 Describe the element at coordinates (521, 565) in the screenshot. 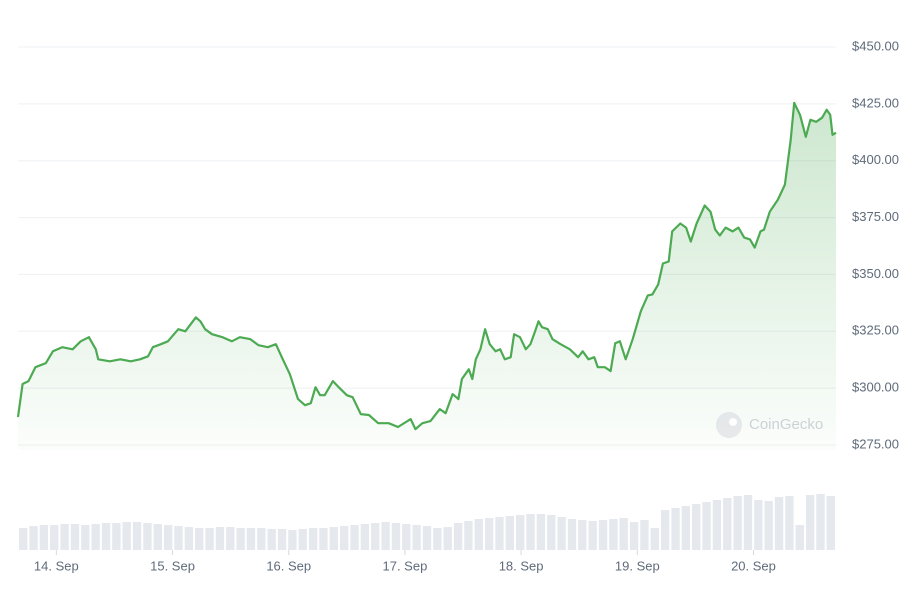

I see `x-tick-label: 18. Sep` at that location.